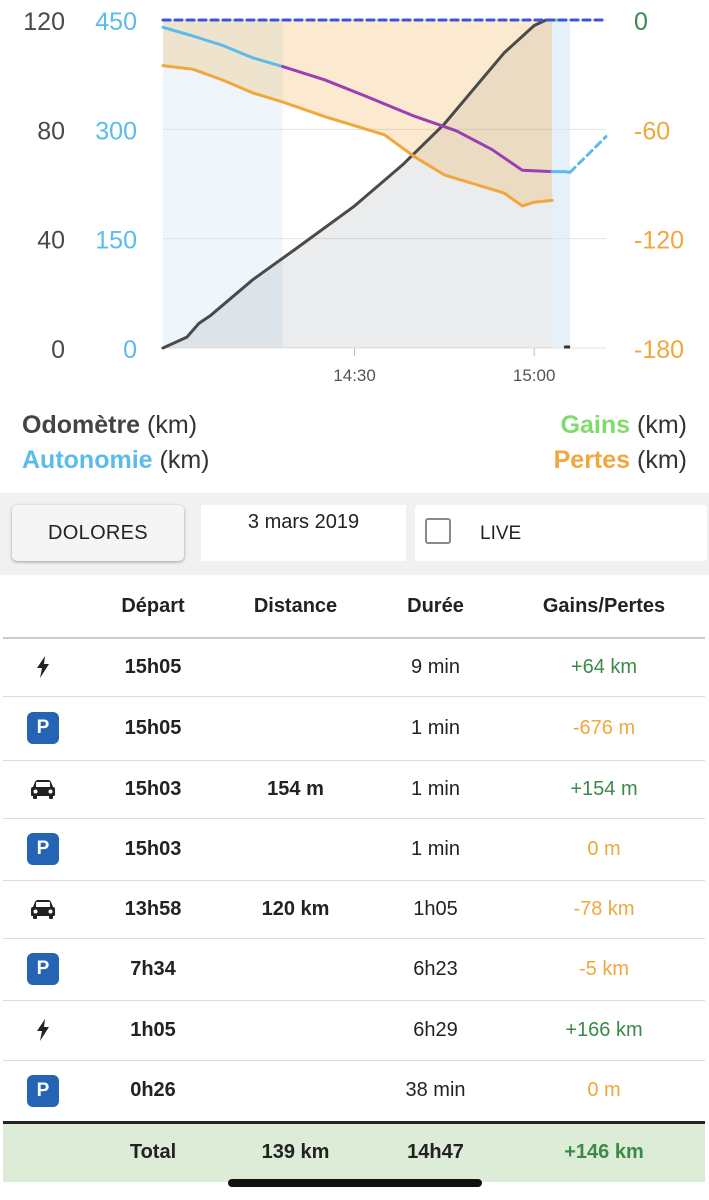 The width and height of the screenshot is (709, 1200). Describe the element at coordinates (87, 460) in the screenshot. I see `legend-range-name: Autonomie` at that location.